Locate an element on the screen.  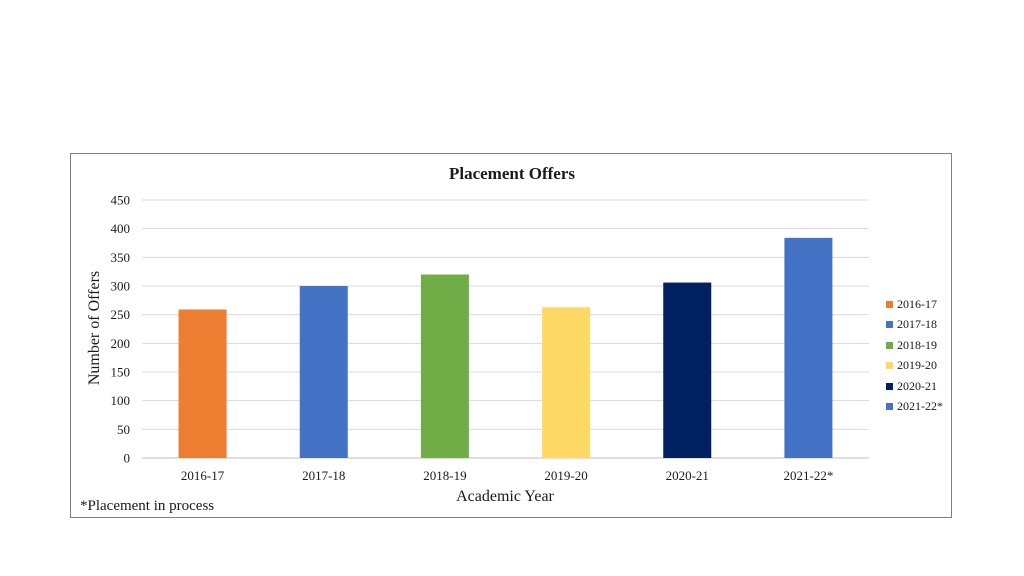
legend-item: 2020-21 is located at coordinates (914, 386).